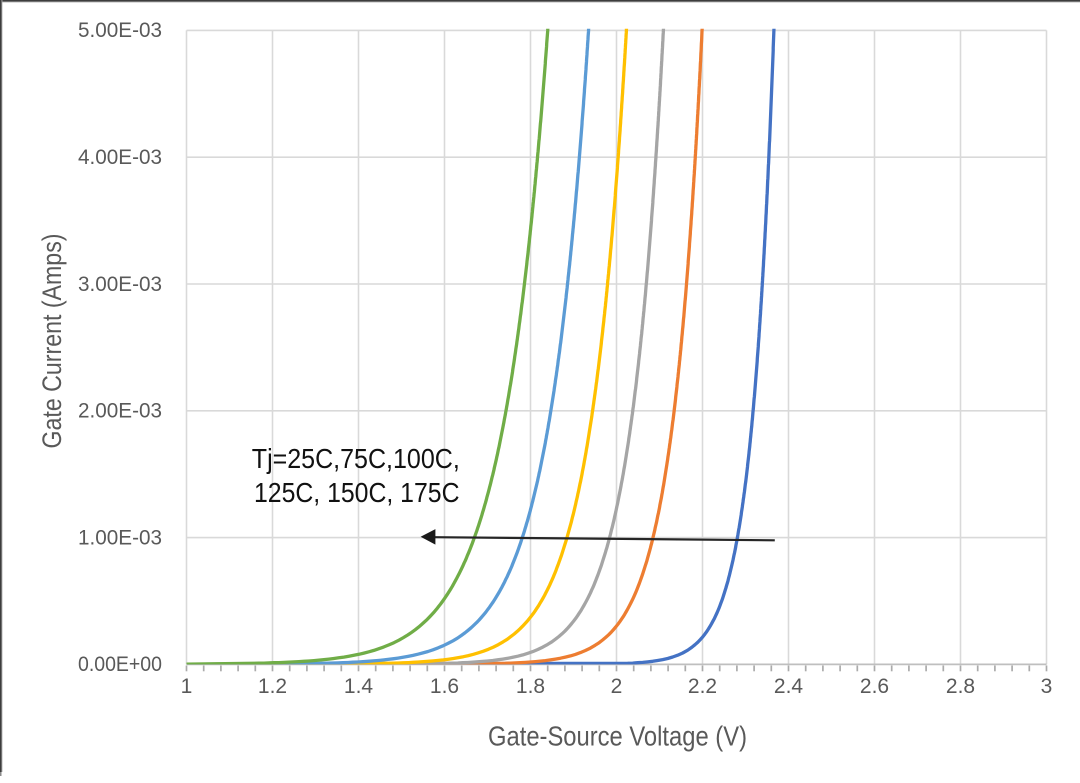 The height and width of the screenshot is (783, 1080). I want to click on svg-text: Gate-Source Voltage (V), so click(617, 736).